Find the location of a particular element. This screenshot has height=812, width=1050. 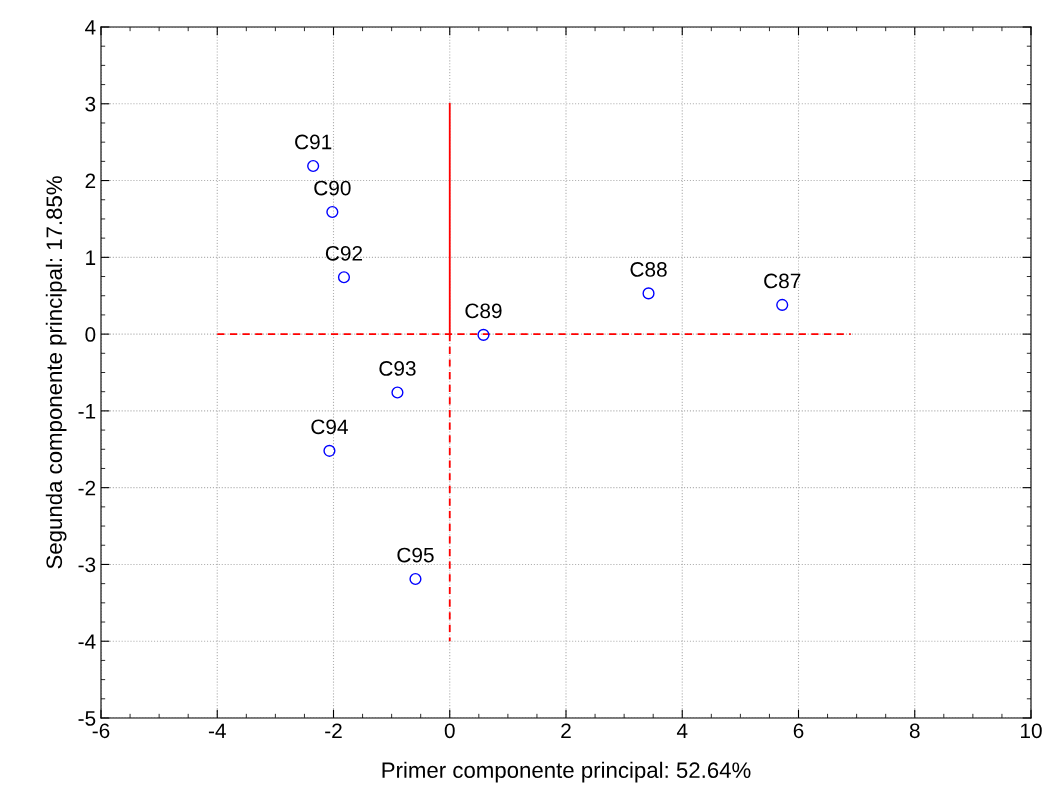

y-tick-label: -4 is located at coordinates (87, 641).